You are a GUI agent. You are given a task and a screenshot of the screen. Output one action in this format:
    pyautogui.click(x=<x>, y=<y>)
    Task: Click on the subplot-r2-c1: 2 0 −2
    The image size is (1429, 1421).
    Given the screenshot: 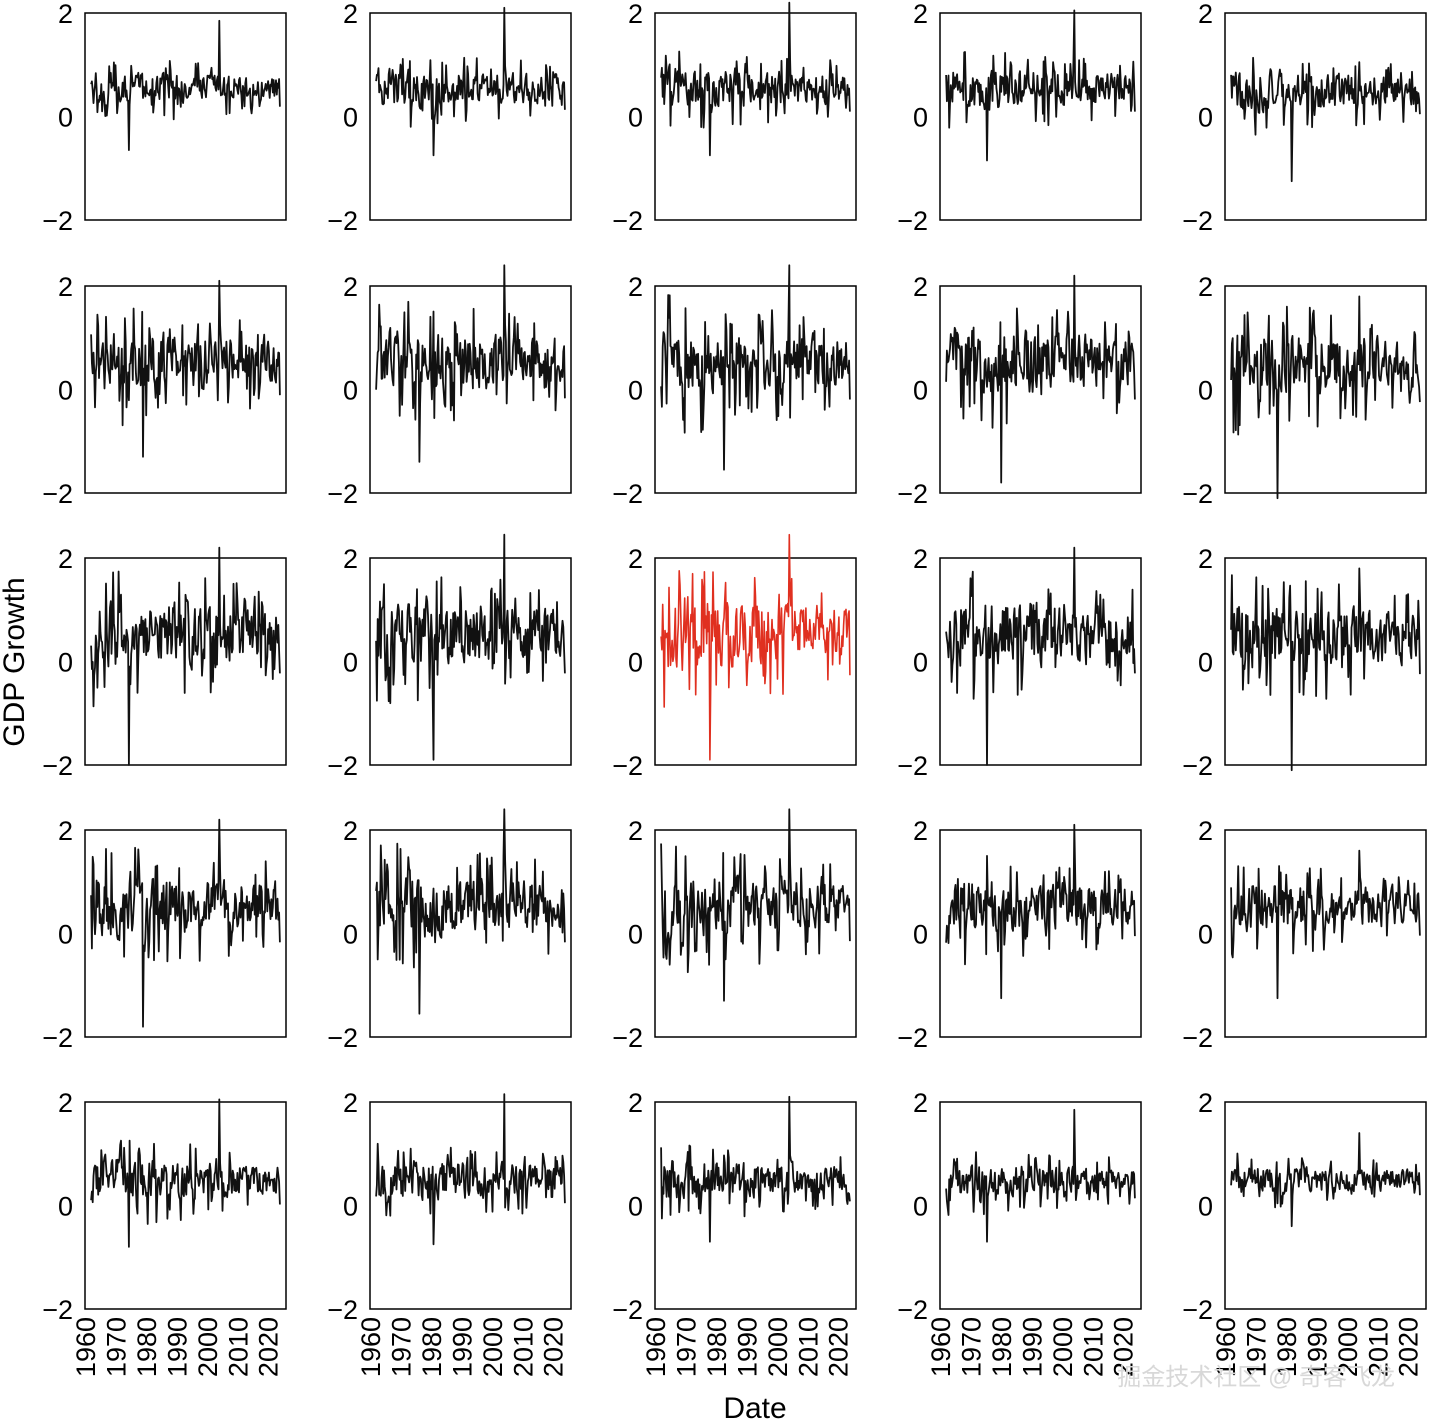 What is the action you would take?
    pyautogui.click(x=449, y=657)
    